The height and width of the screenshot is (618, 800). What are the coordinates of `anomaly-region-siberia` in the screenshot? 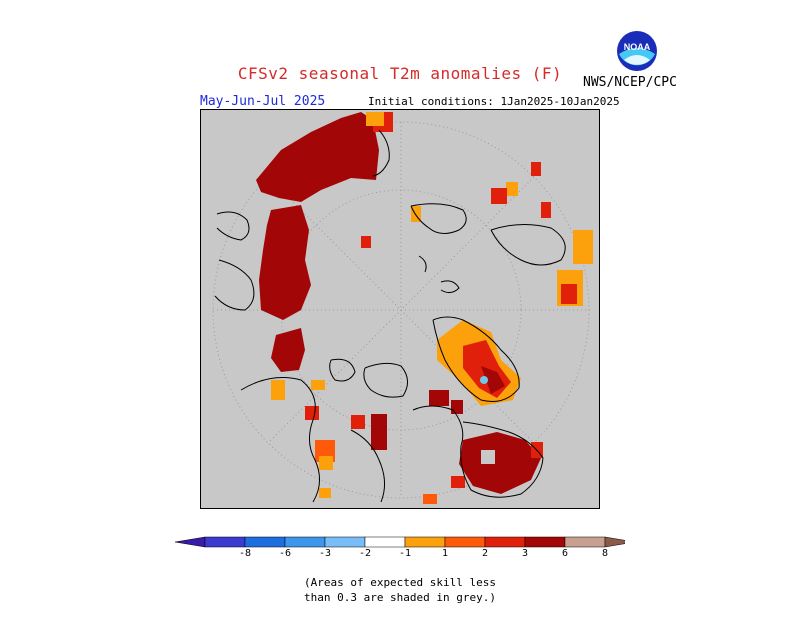 It's located at (317, 242).